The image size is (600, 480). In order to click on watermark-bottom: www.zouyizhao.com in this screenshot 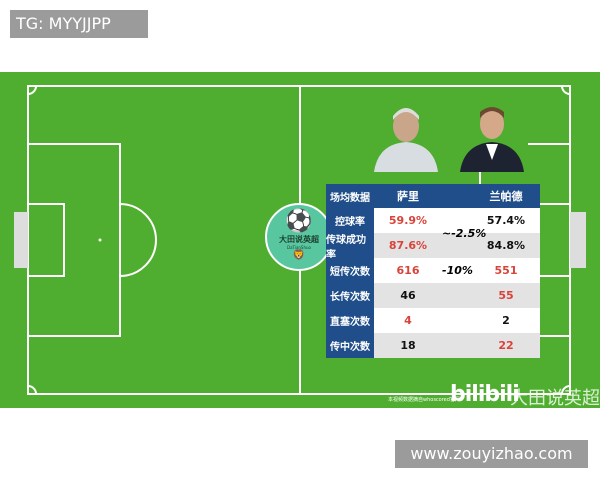, I will do `click(491, 454)`.